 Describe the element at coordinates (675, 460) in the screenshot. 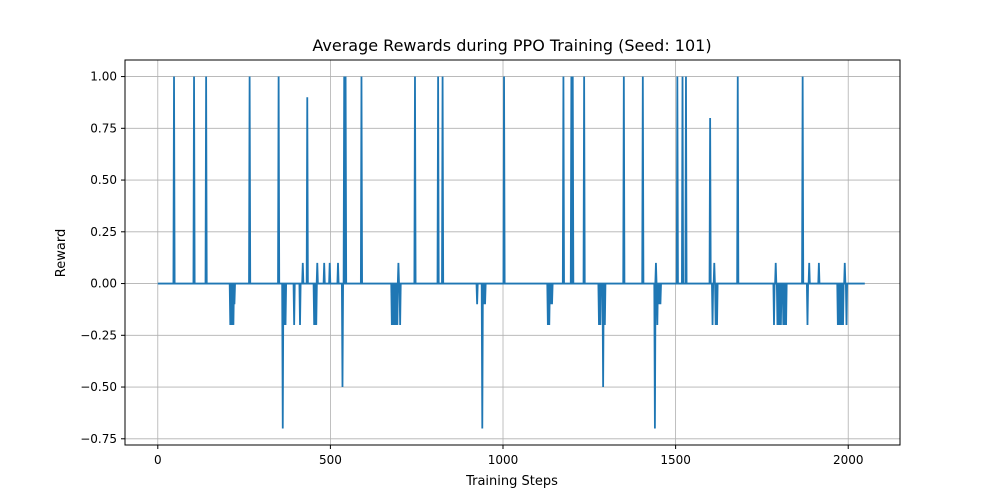

I see `x-tick-label: 1500` at that location.